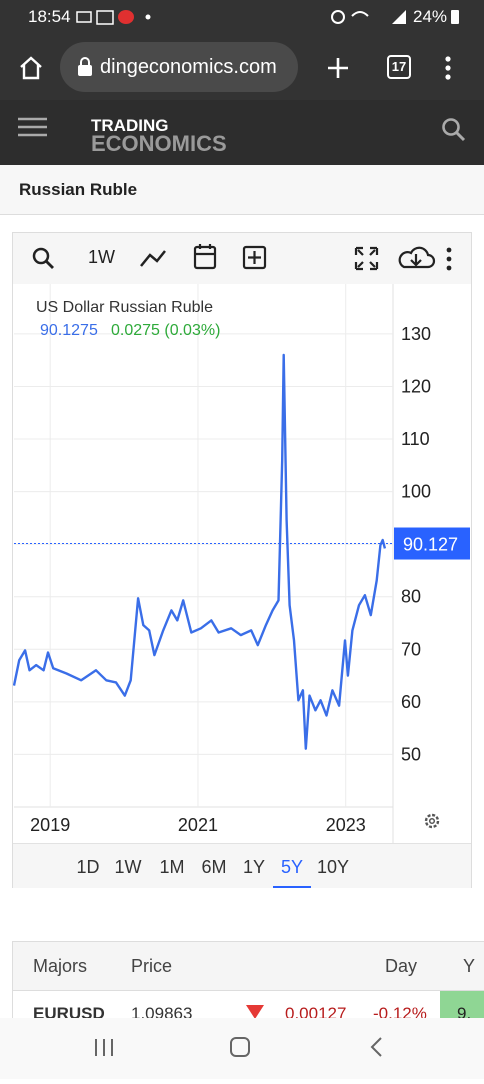 Image resolution: width=484 pixels, height=1084 pixels. Describe the element at coordinates (411, 649) in the screenshot. I see `y-tick-label: 70` at that location.